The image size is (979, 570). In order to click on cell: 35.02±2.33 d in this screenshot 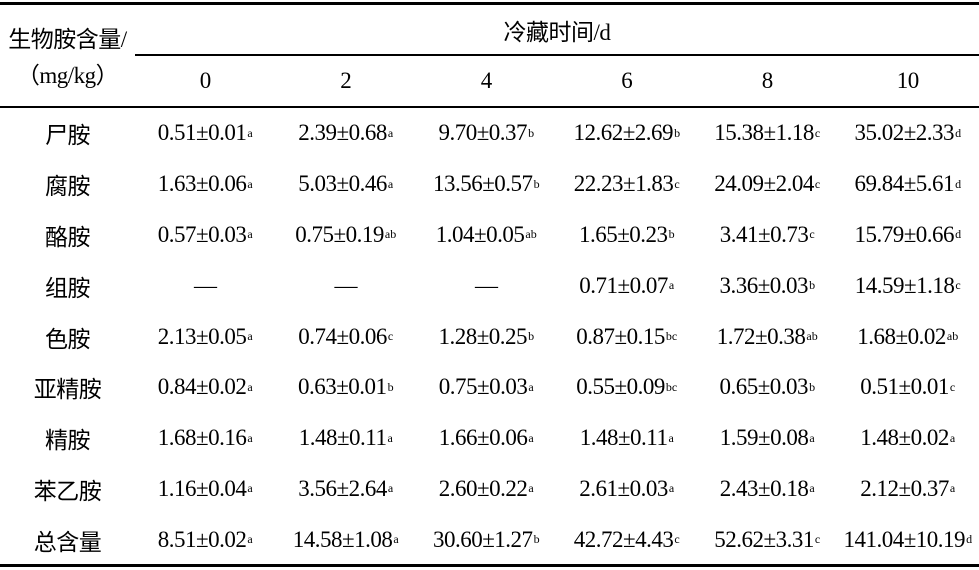, I will do `click(908, 133)`.